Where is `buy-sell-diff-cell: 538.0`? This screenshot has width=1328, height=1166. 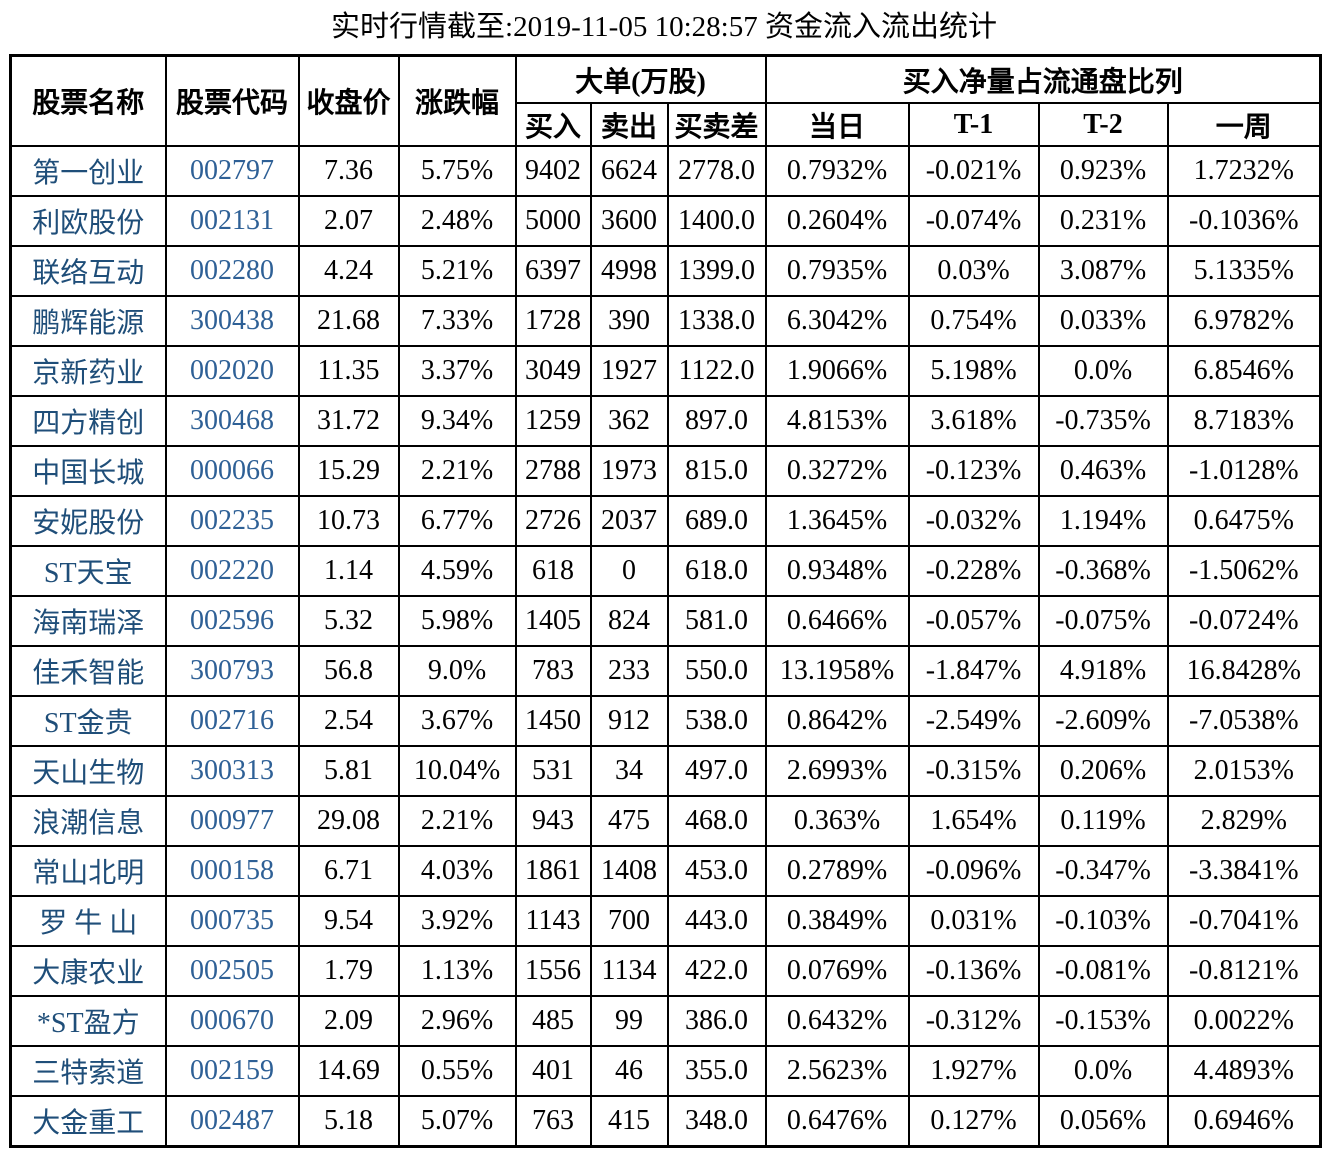 buy-sell-diff-cell: 538.0 is located at coordinates (716, 721).